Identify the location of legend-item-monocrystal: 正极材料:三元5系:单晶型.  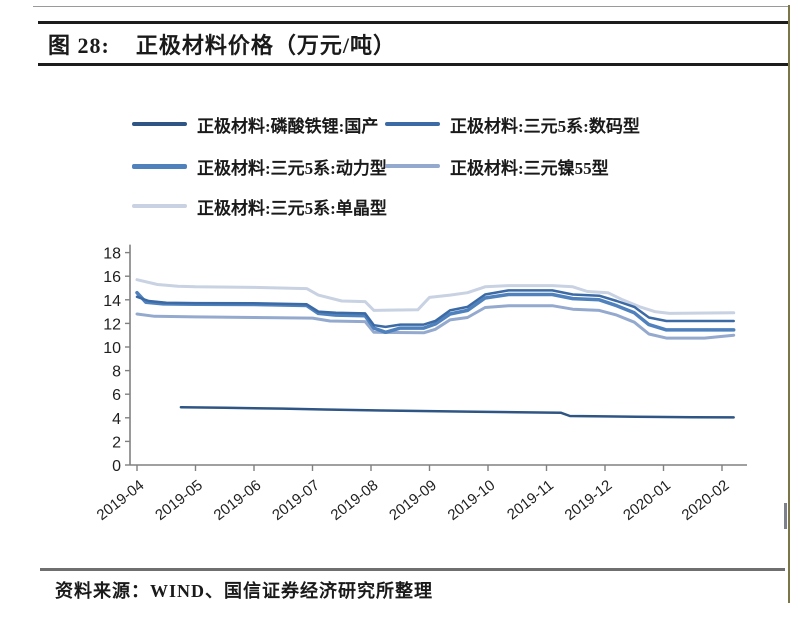
(259, 206).